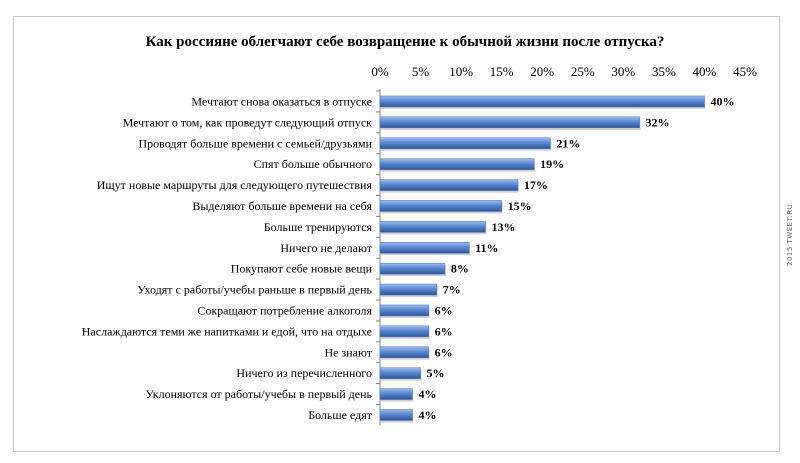 The width and height of the screenshot is (800, 463). I want to click on category-label: Выделяют больше времени на себя, so click(282, 206).